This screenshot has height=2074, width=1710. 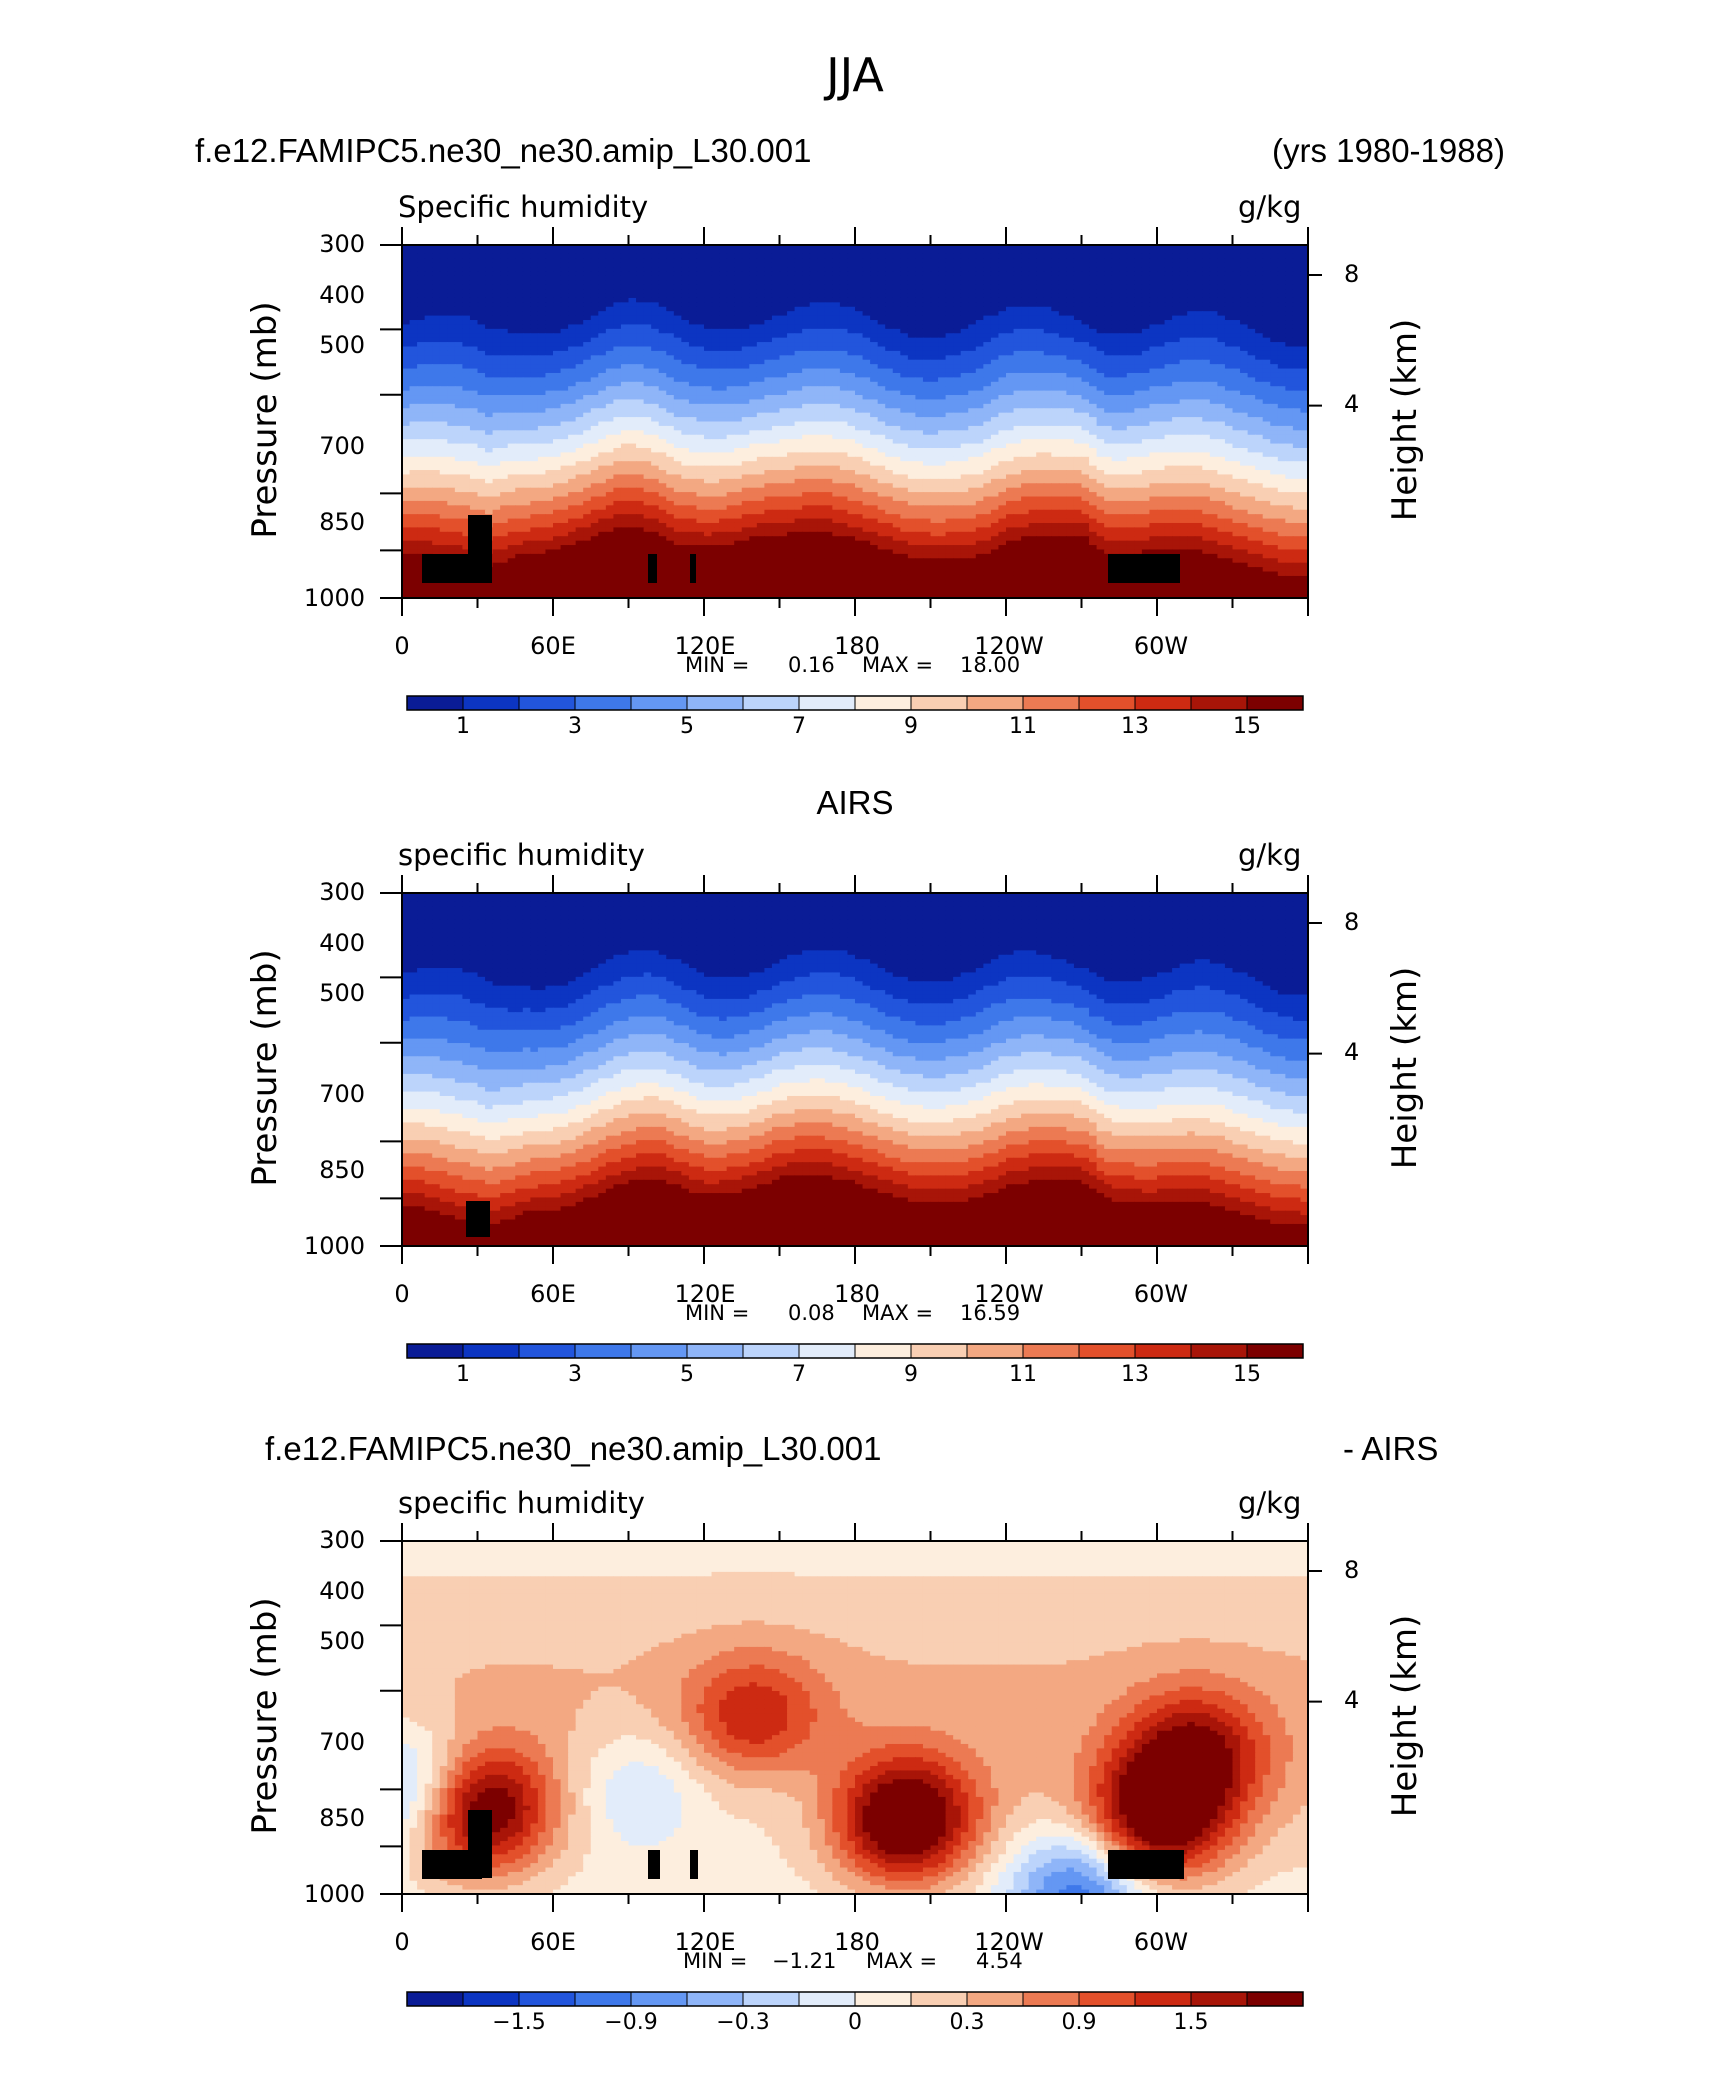 I want to click on panel3-xtick-label: 120E, so click(x=705, y=1942).